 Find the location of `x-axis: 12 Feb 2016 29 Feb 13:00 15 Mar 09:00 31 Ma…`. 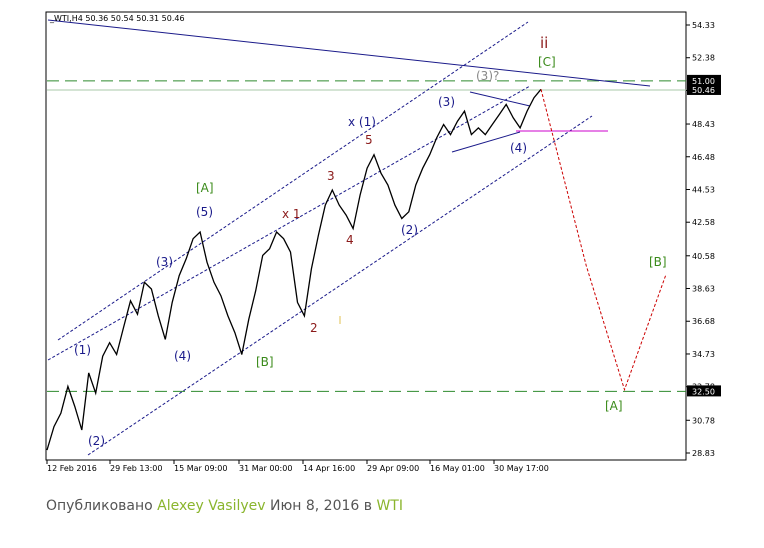

x-axis: 12 Feb 2016 29 Feb 13:00 15 Mar 09:00 31 Ma… is located at coordinates (297, 466).